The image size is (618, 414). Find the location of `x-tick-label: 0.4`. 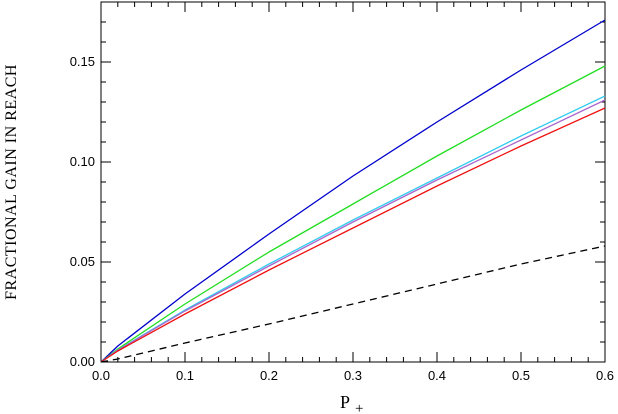

x-tick-label: 0.4 is located at coordinates (437, 375).